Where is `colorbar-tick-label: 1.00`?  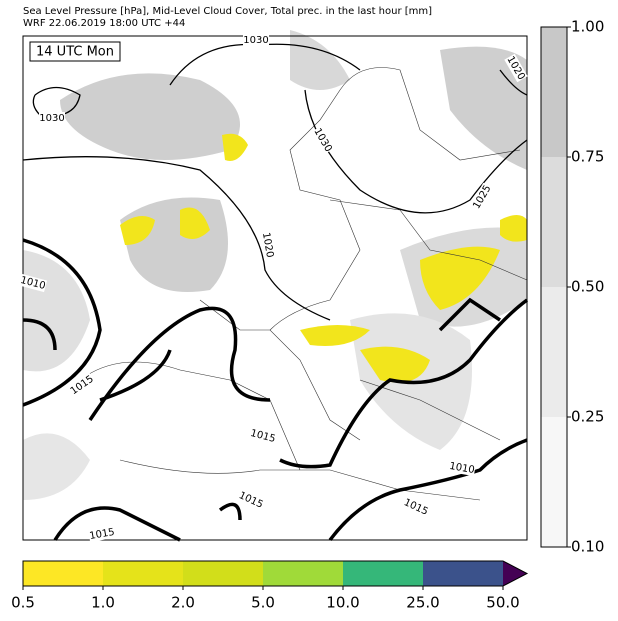 colorbar-tick-label: 1.00 is located at coordinates (587, 27).